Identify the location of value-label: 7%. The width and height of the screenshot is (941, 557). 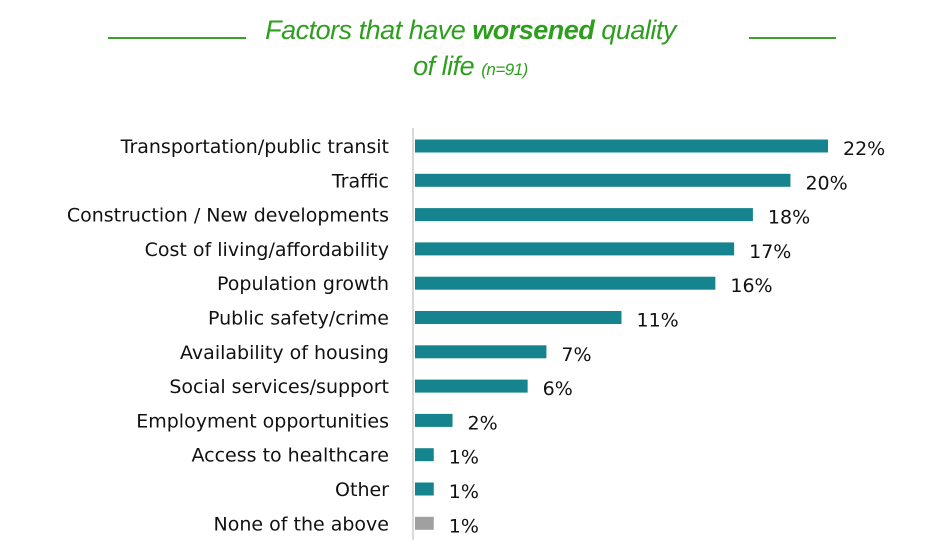
(576, 355).